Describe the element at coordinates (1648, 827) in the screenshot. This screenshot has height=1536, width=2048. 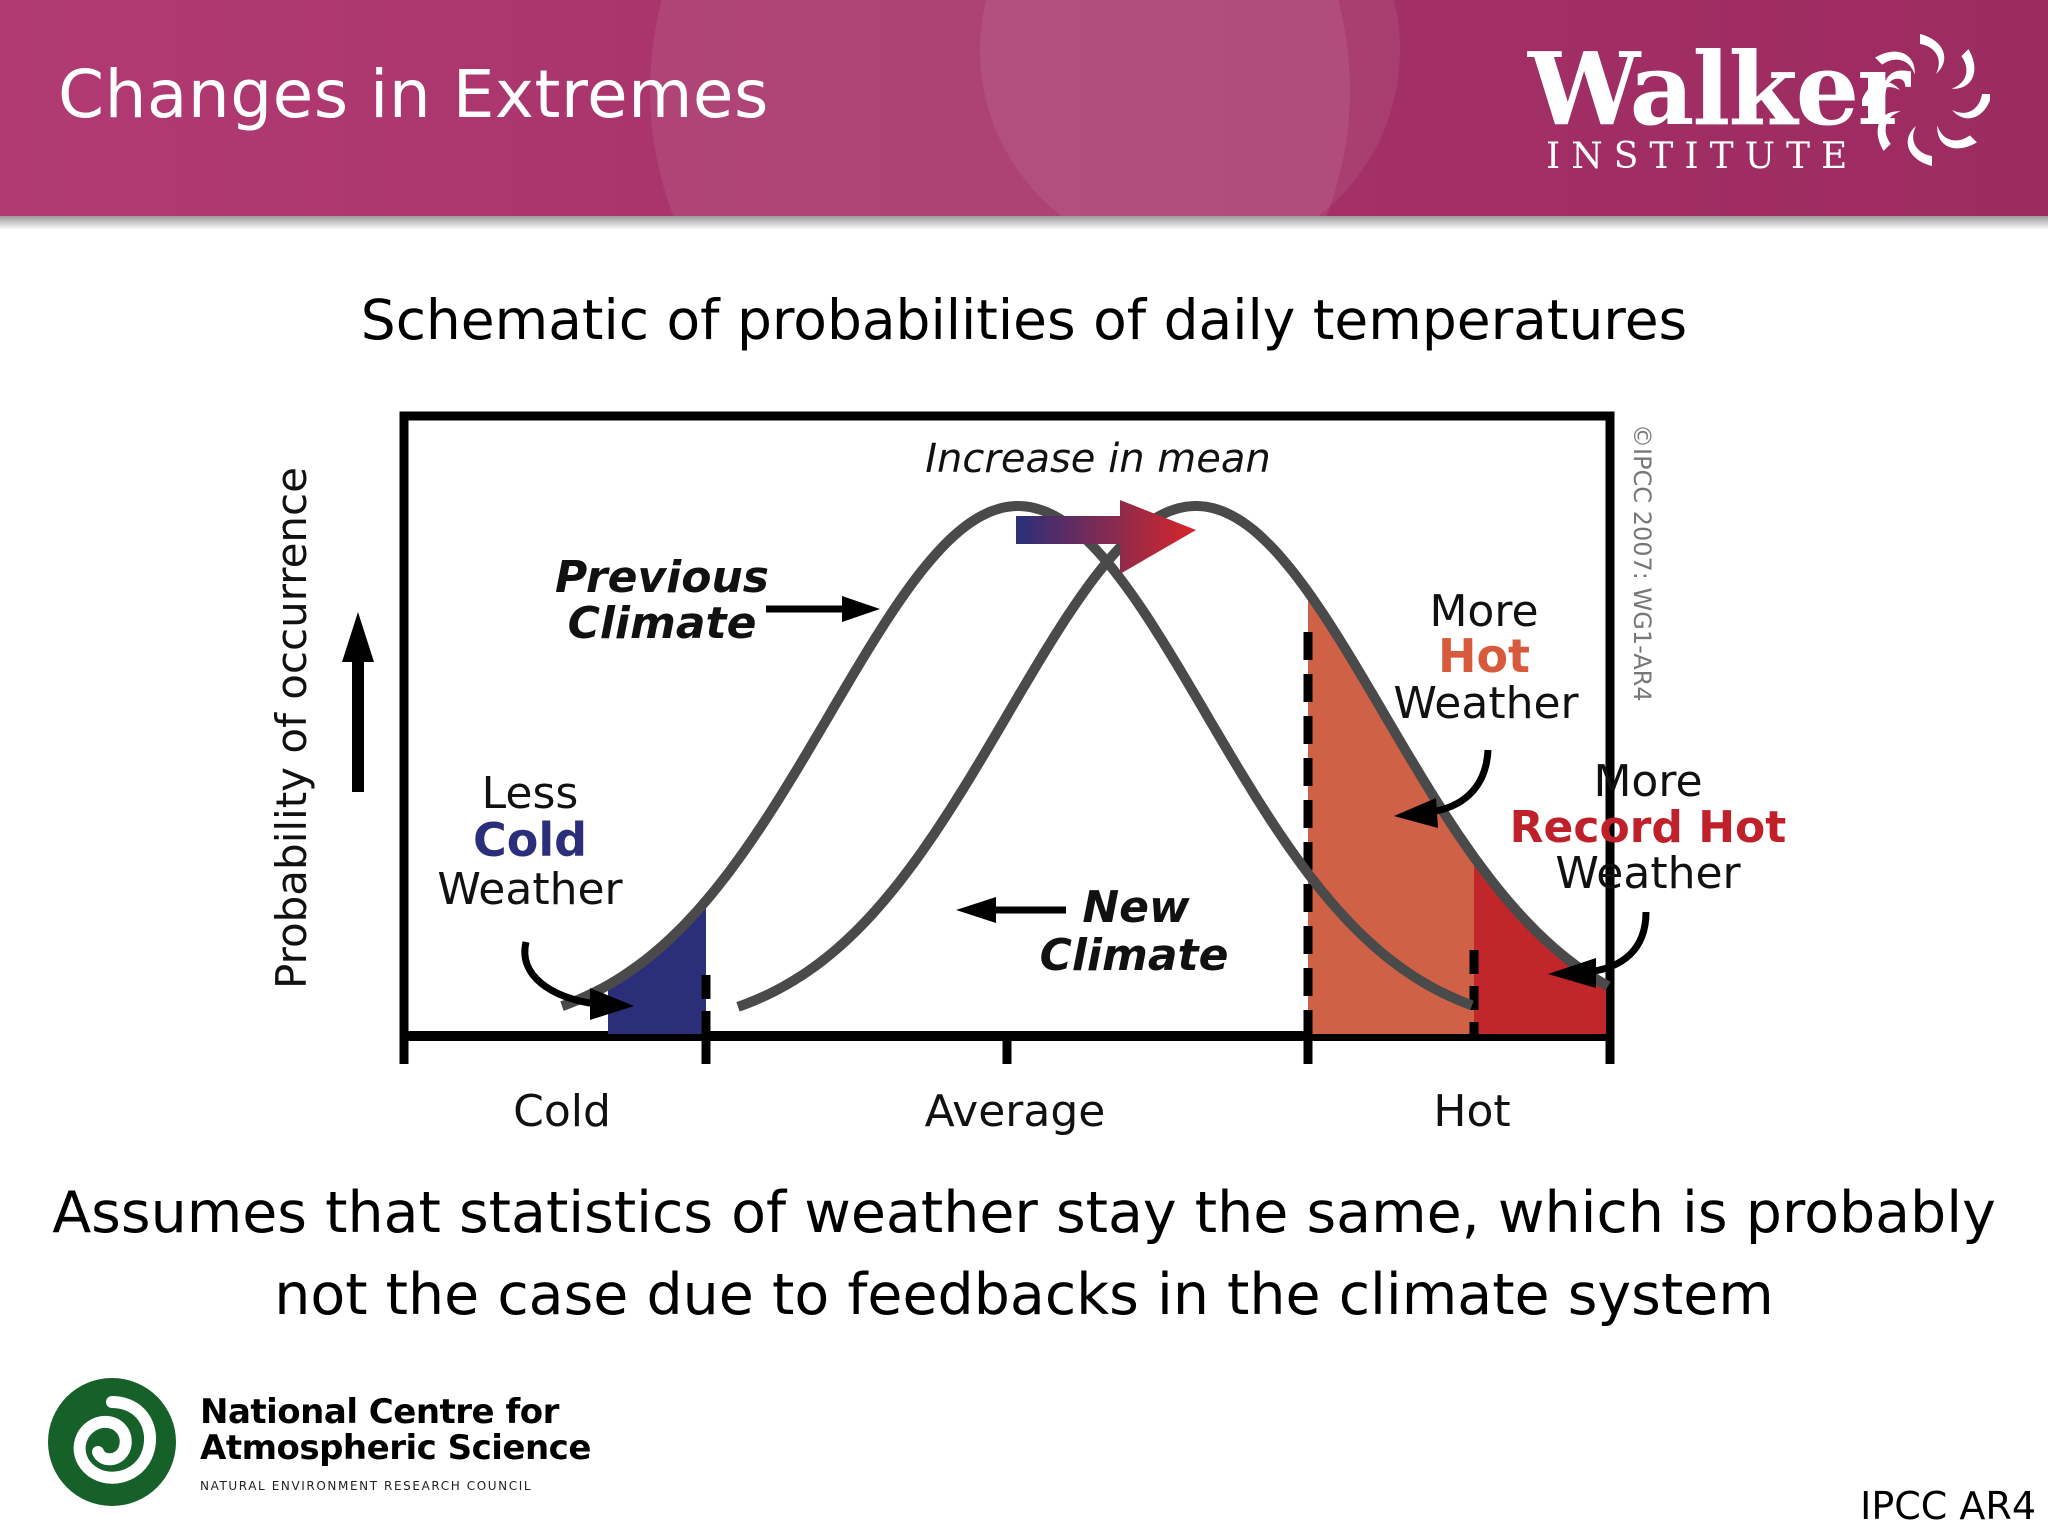
I see `more-record-hot-label-line2: Record Hot` at that location.